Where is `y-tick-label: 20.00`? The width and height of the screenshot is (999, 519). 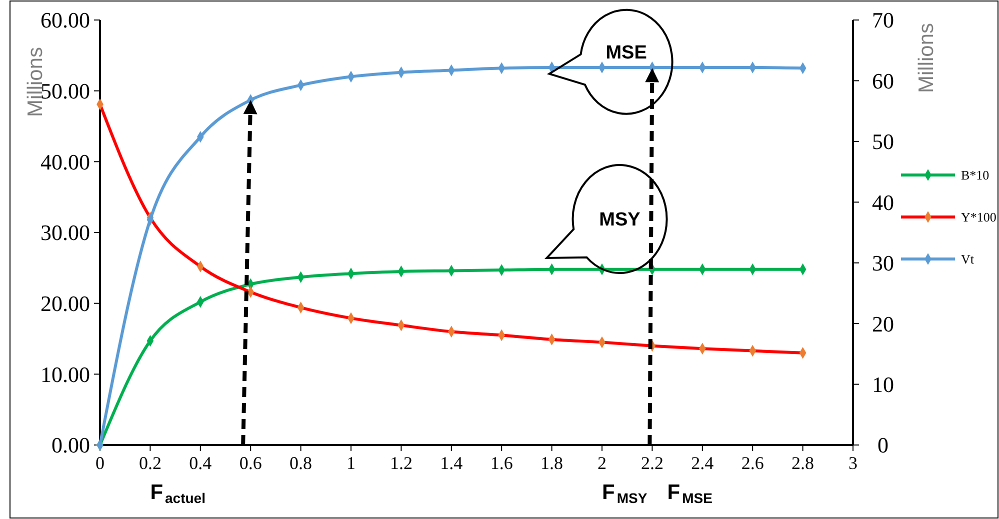
y-tick-label: 20.00 is located at coordinates (65, 303).